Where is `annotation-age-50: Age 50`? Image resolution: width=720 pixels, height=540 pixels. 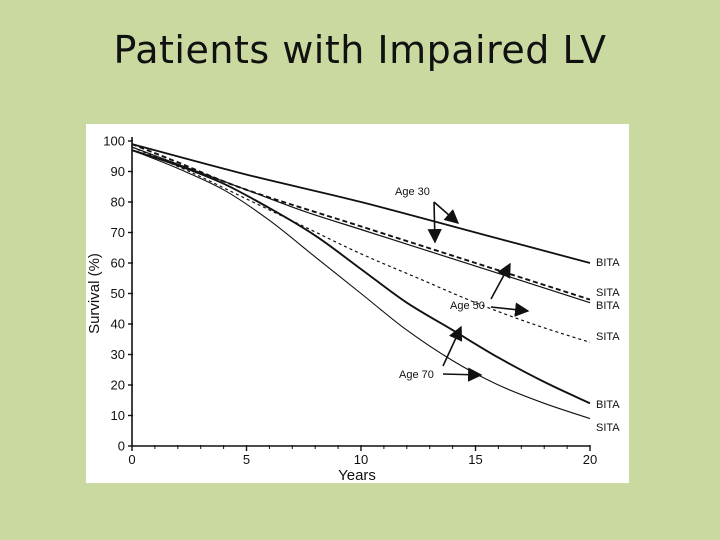 annotation-age-50: Age 50 is located at coordinates (467, 306).